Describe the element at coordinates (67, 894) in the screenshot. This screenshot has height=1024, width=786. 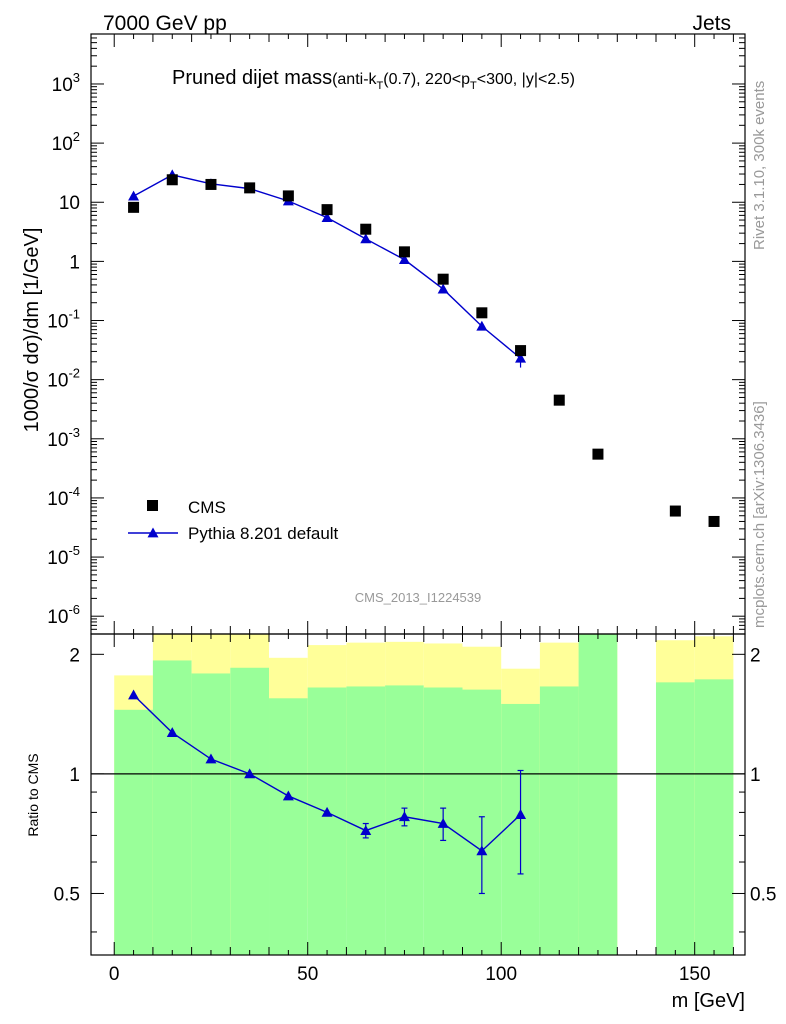
I see `ratio-y-tick-label: 0.5` at that location.